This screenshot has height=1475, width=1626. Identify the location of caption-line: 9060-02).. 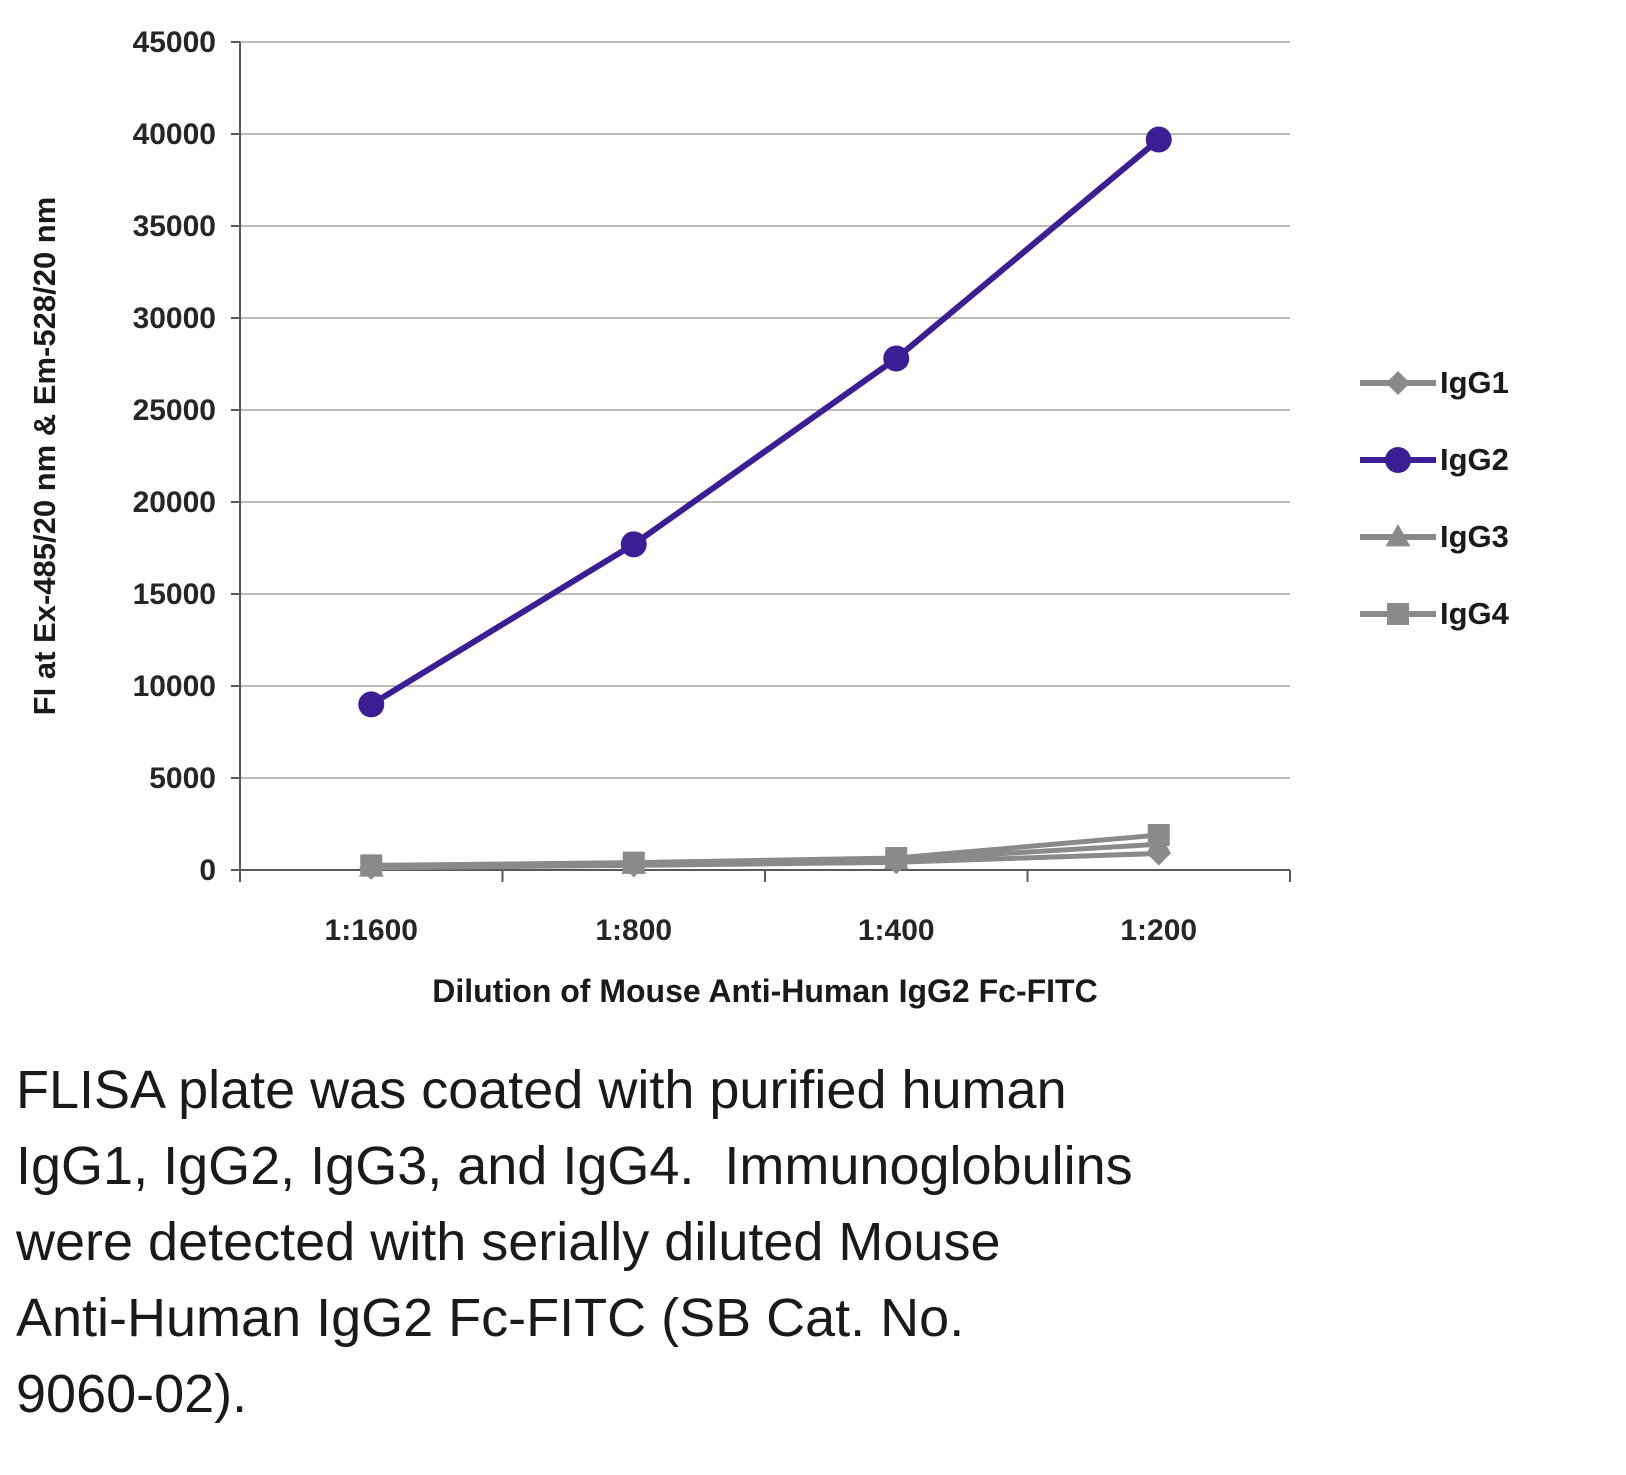
(132, 1394).